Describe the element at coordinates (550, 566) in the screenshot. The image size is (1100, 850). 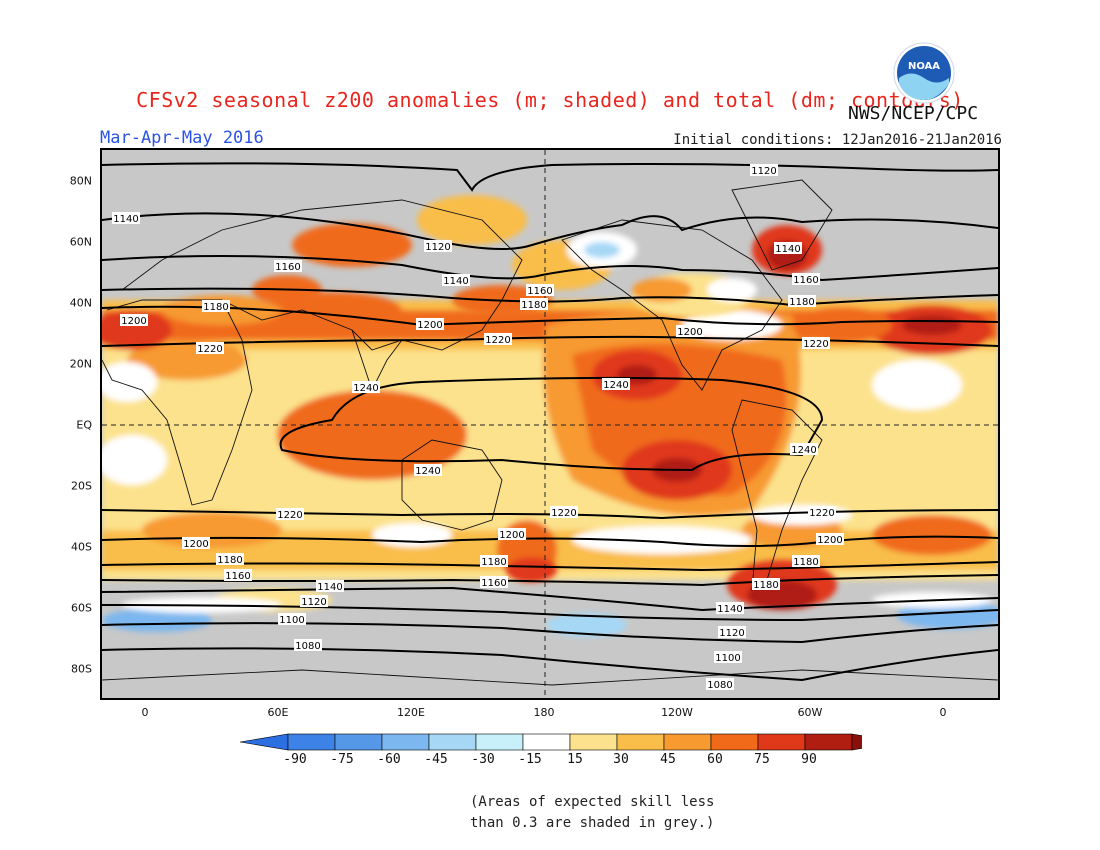
I see `contour-1180-south` at that location.